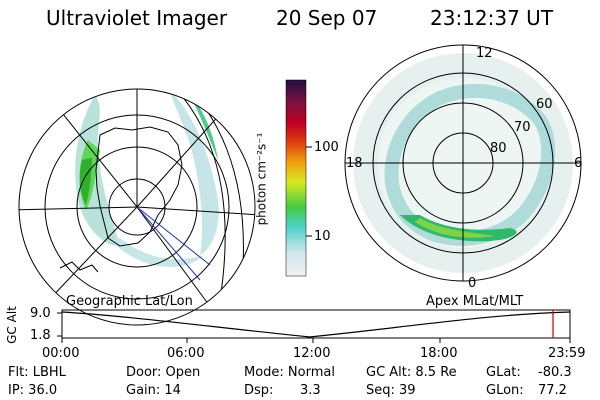 Image resolution: width=600 pixels, height=400 pixels. What do you see at coordinates (137, 18) in the screenshot?
I see `instrument-title: Ultraviolet Imager` at bounding box center [137, 18].